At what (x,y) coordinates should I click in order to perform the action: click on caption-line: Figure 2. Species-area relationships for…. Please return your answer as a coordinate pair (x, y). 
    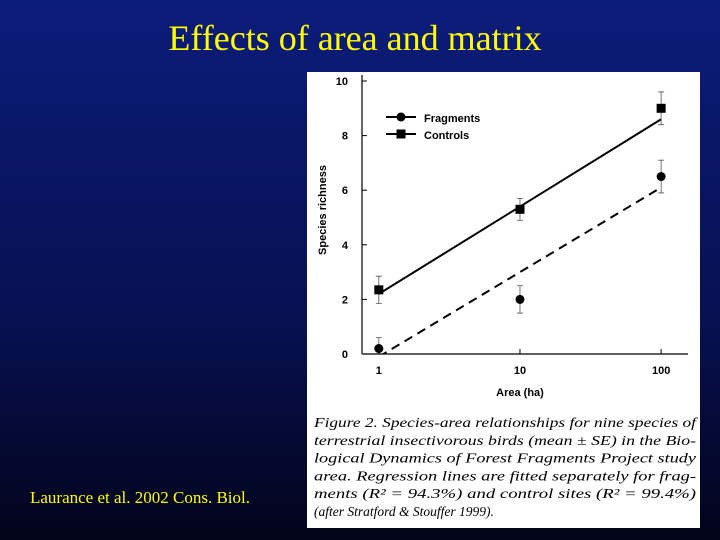
    Looking at the image, I should click on (506, 422).